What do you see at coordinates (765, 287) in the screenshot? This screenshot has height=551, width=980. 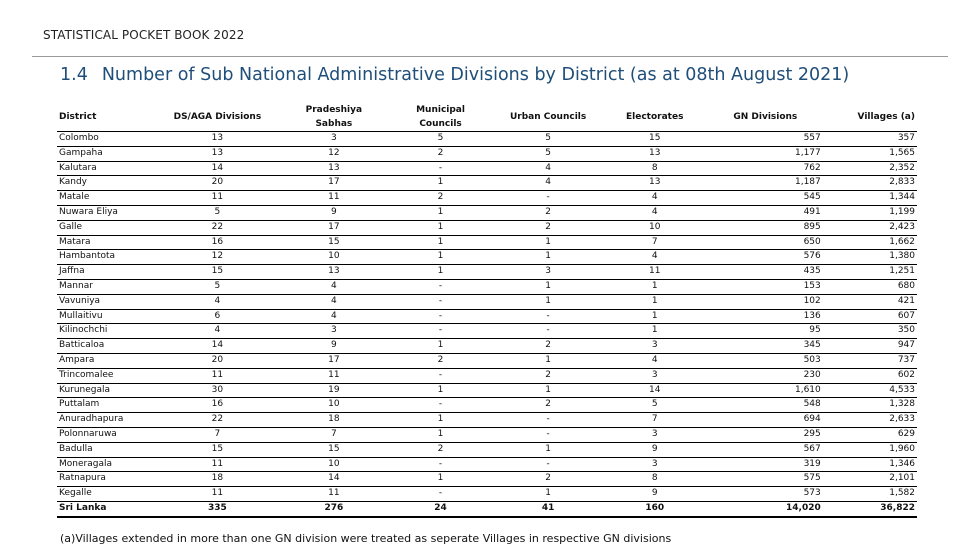 I see `gn-cell: 153` at bounding box center [765, 287].